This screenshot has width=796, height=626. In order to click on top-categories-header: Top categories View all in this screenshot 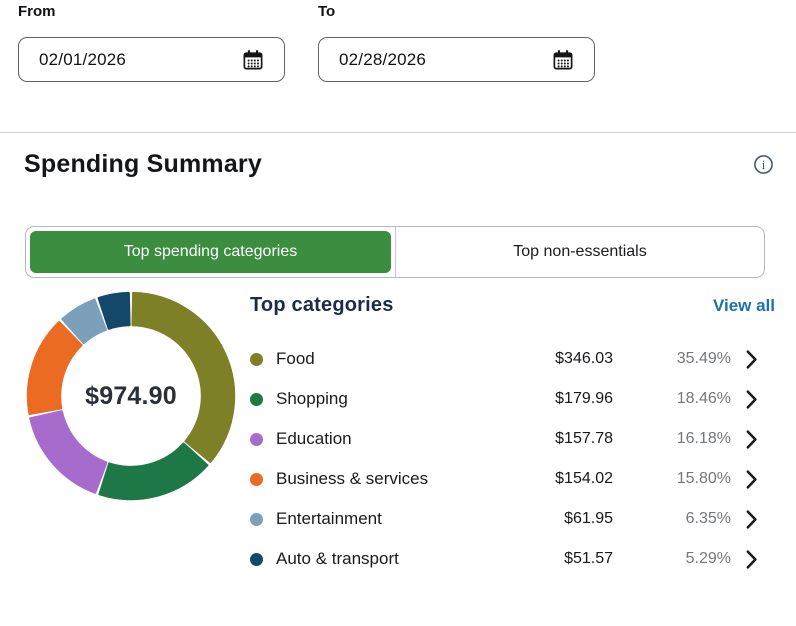, I will do `click(512, 305)`.